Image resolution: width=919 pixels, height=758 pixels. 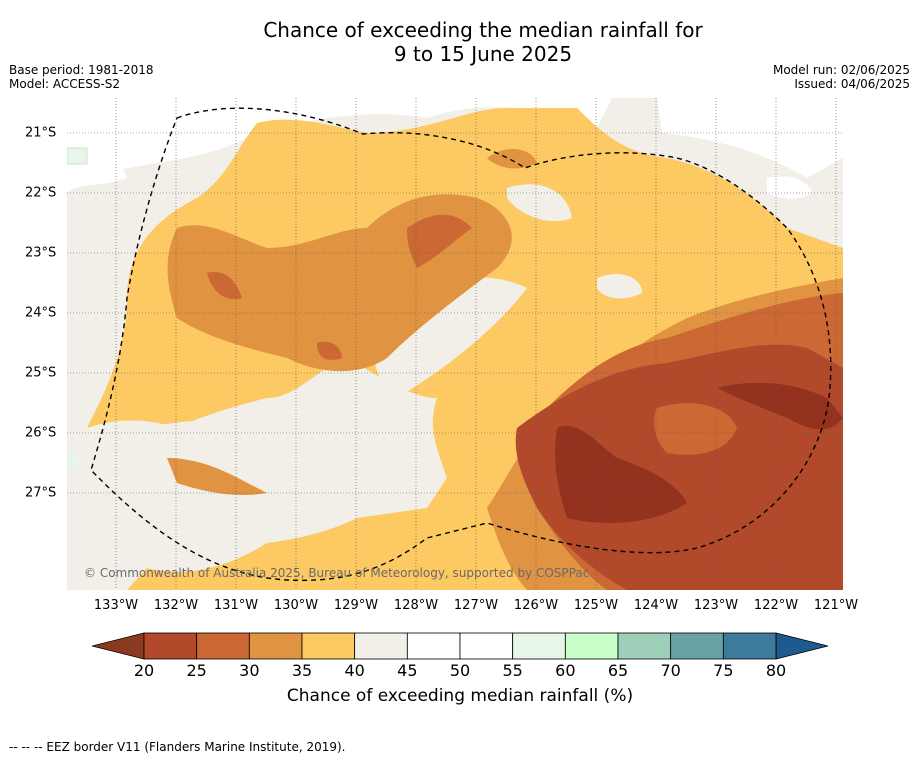 What do you see at coordinates (73, 459) in the screenshot?
I see `zone-55-60-b` at bounding box center [73, 459].